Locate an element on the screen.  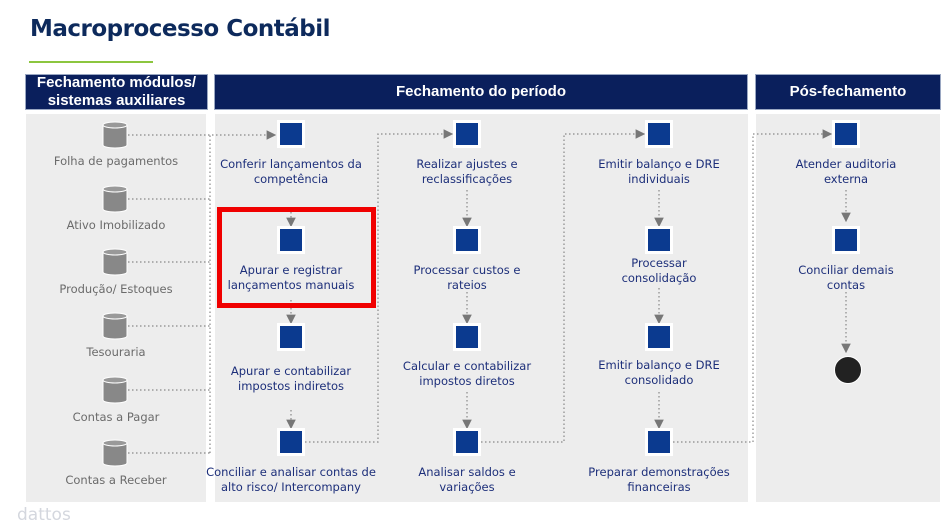
panel-modules is located at coordinates (116, 308).